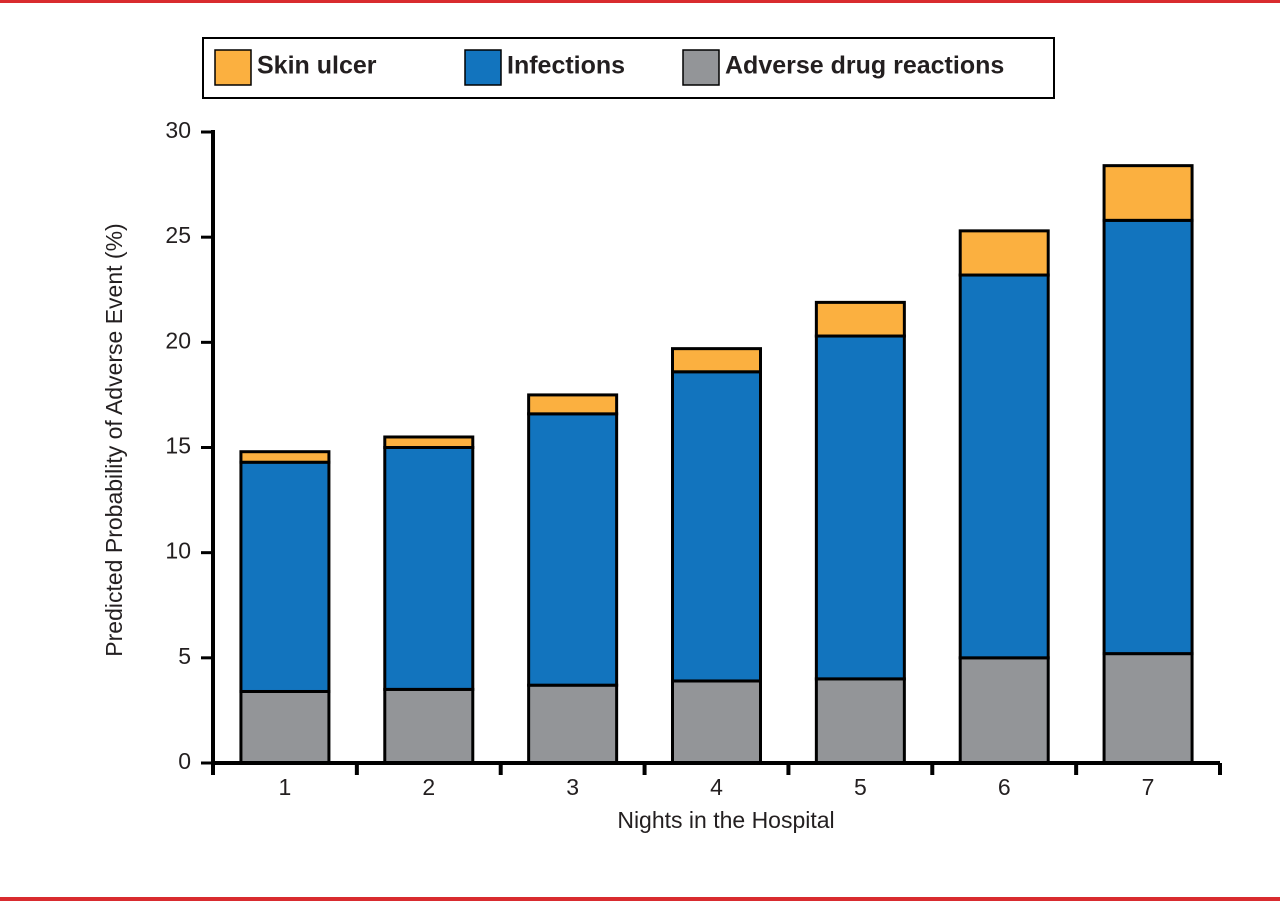 This screenshot has width=1280, height=901. Describe the element at coordinates (184, 656) in the screenshot. I see `y-tick-label: 5` at that location.